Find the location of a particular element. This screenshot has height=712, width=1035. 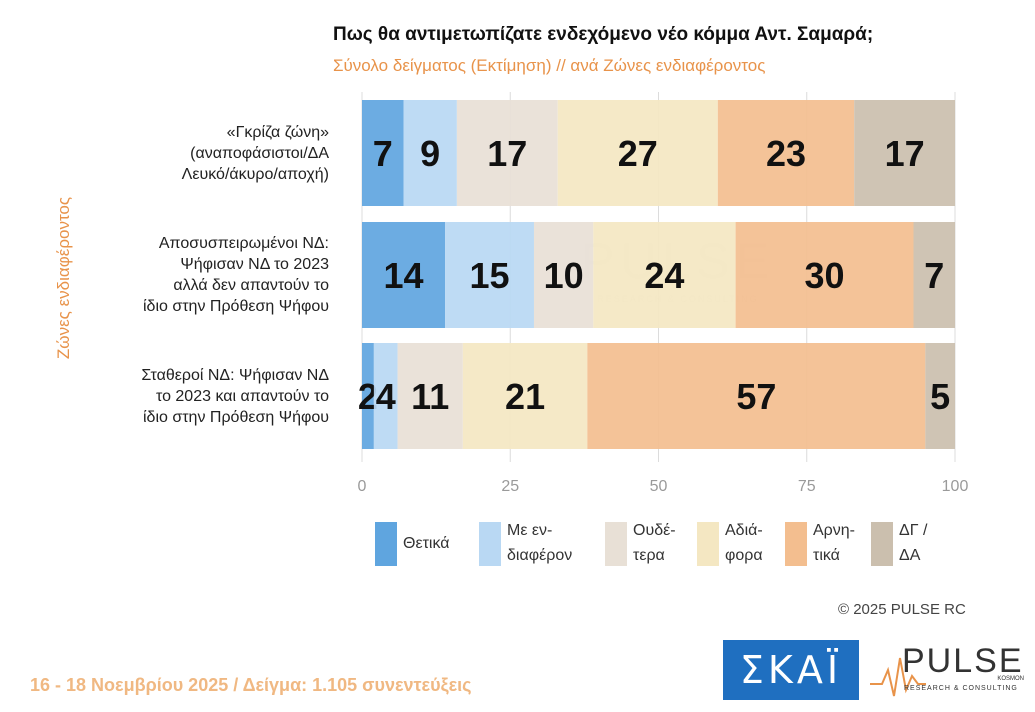

pulse-logo-wave is located at coordinates (898, 677).